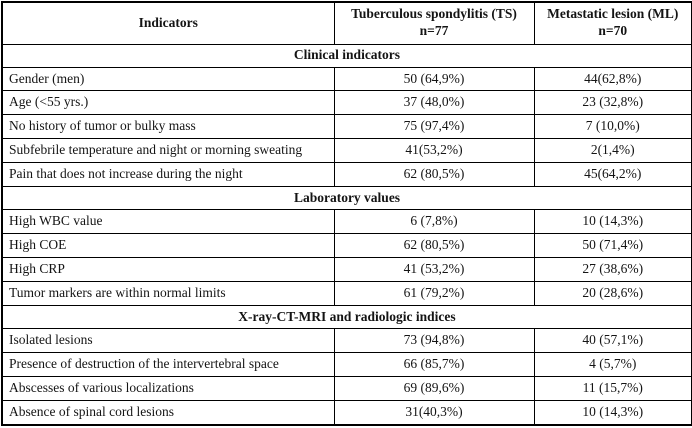  I want to click on ts-value-cell: 6 (7,8%), so click(434, 222).